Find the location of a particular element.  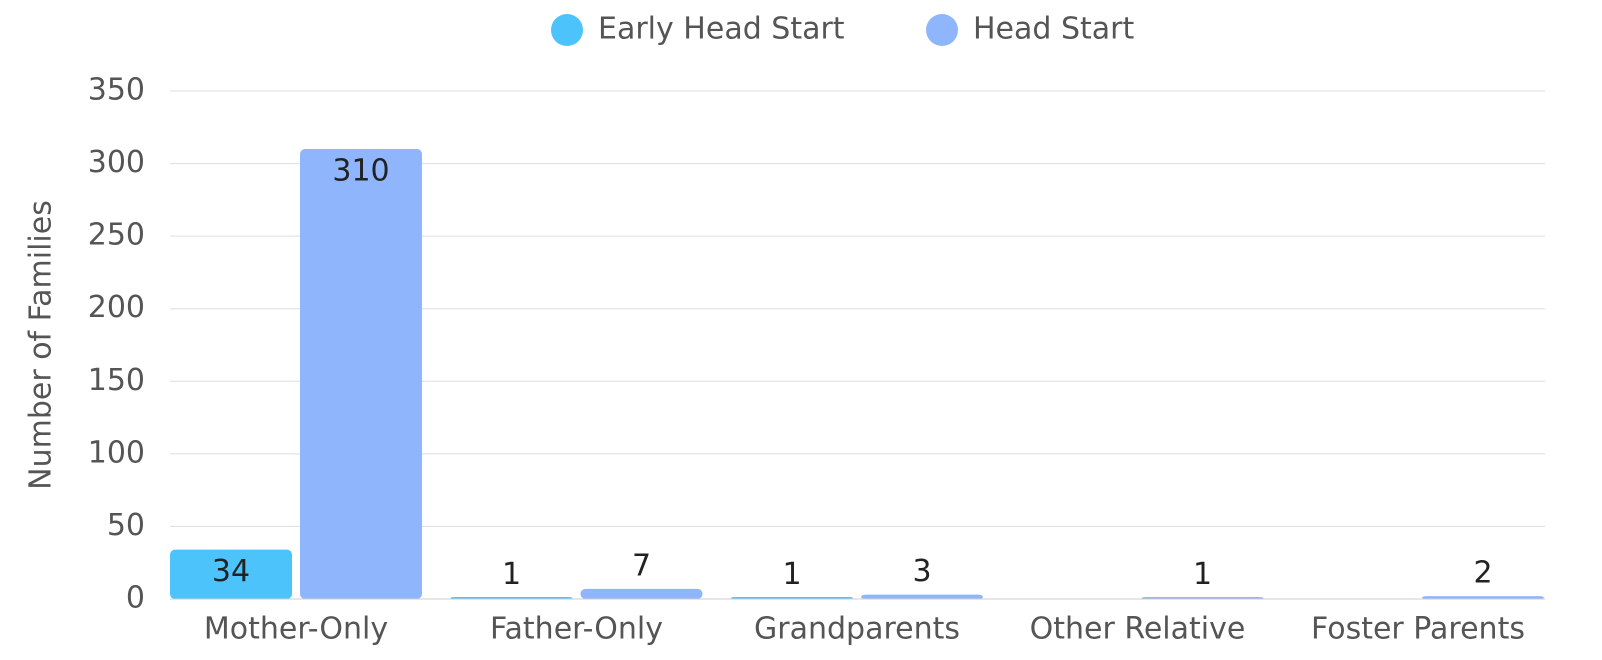

value-label: 2 is located at coordinates (1482, 573).